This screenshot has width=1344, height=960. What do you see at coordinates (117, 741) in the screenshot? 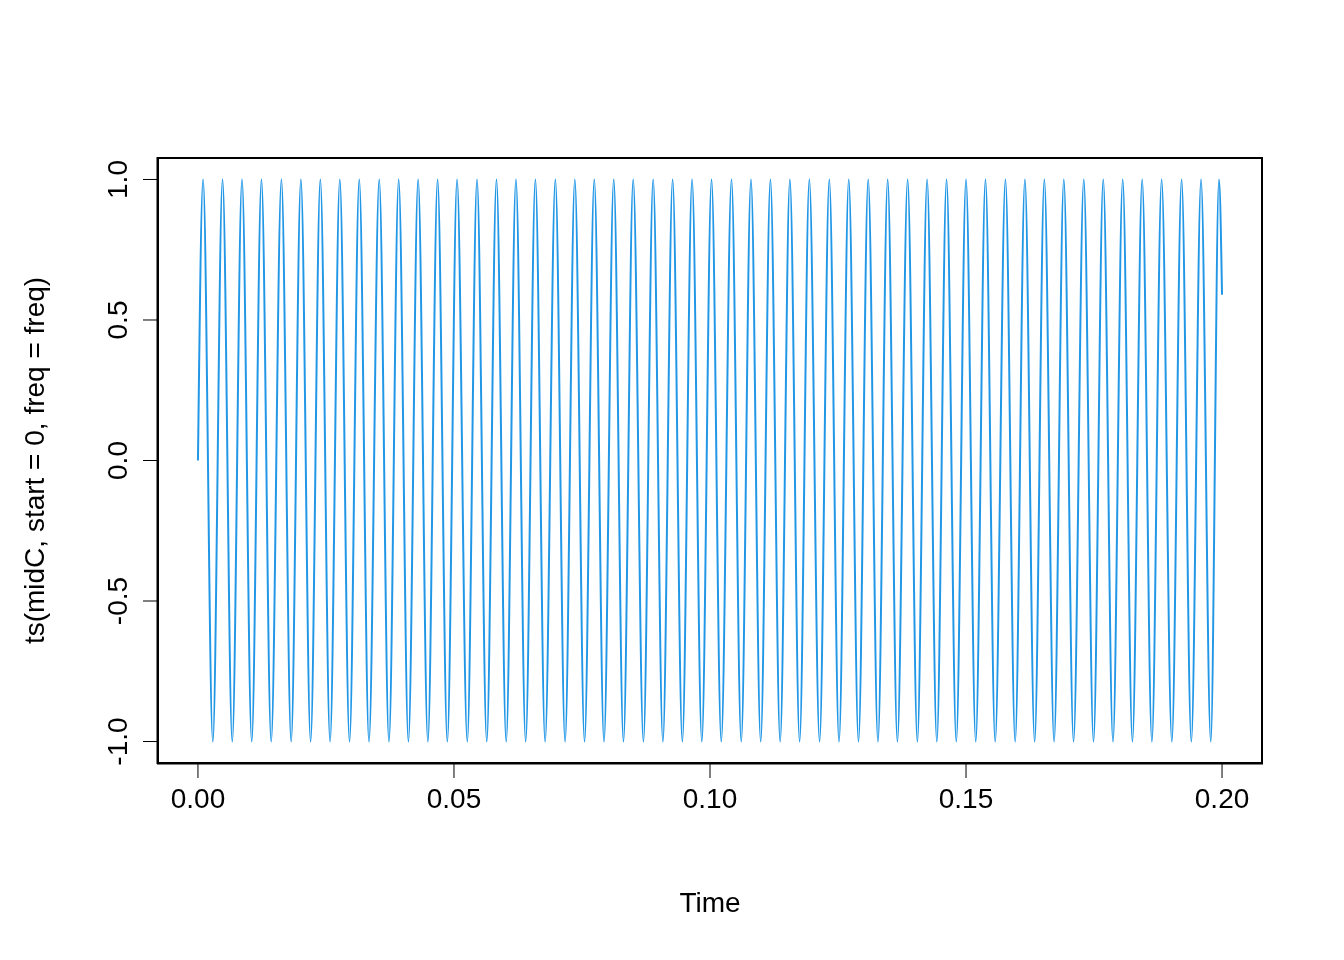
I see `y-tick-label: -1.0` at bounding box center [117, 741].